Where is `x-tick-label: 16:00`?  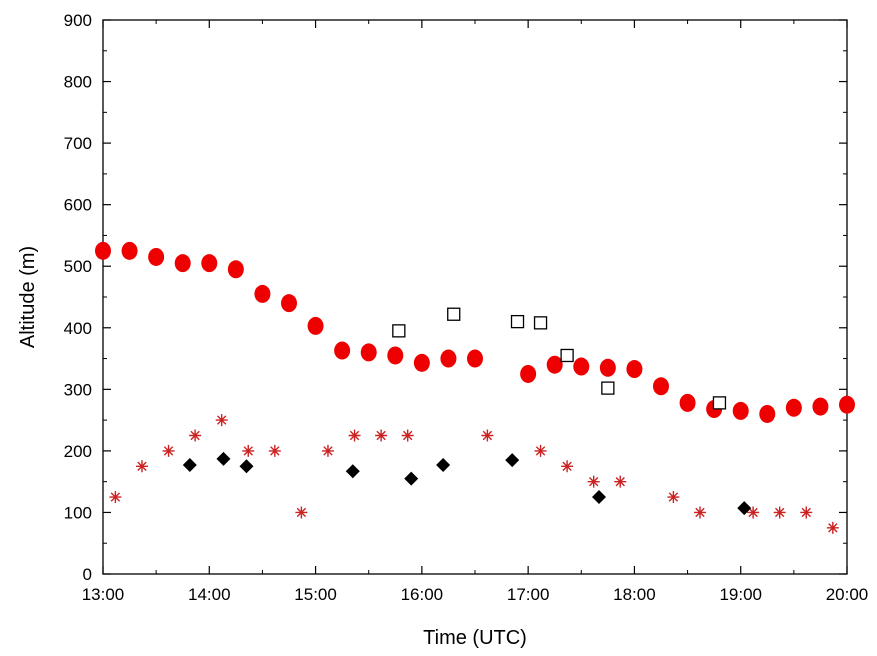
x-tick-label: 16:00 is located at coordinates (422, 594).